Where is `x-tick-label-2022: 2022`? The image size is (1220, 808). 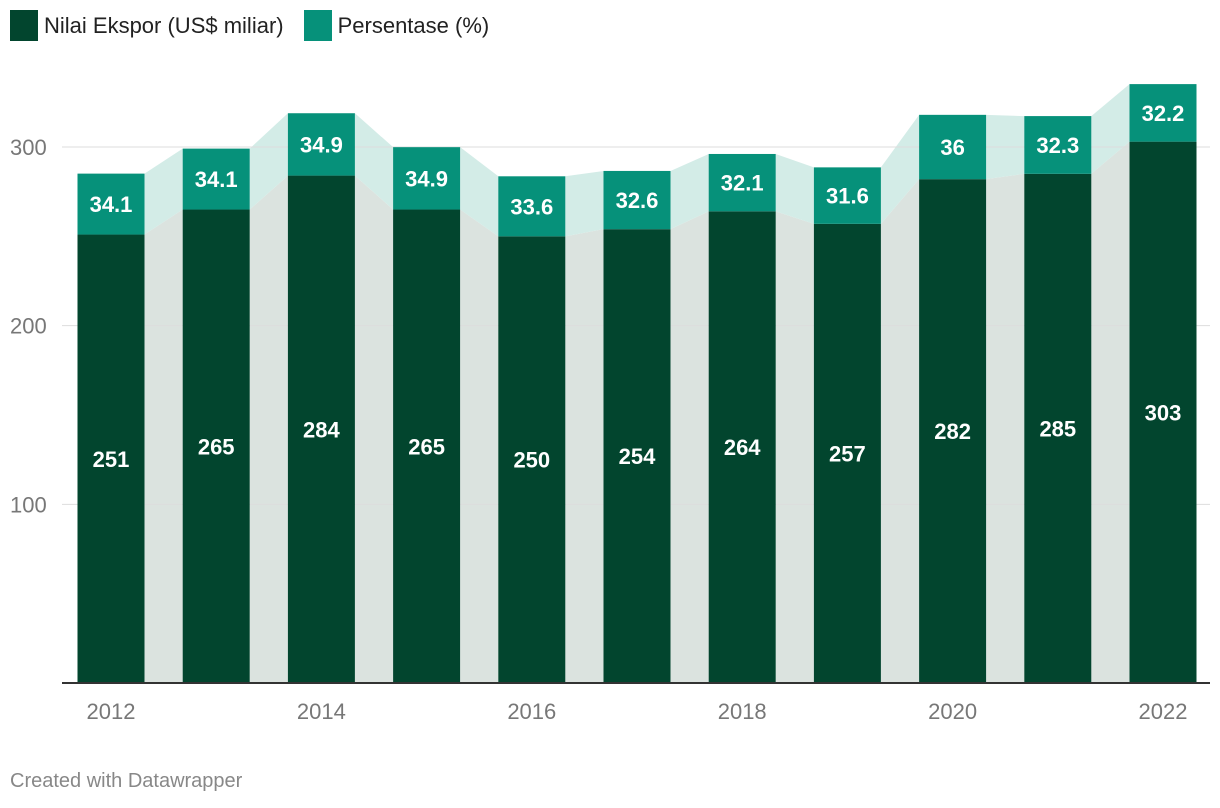 x-tick-label-2022: 2022 is located at coordinates (1163, 711).